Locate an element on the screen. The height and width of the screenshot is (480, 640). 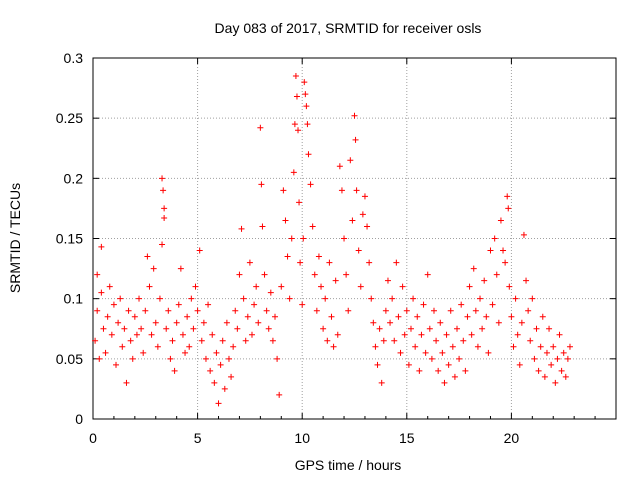
y-tick-label: 0.15 is located at coordinates (69, 239).